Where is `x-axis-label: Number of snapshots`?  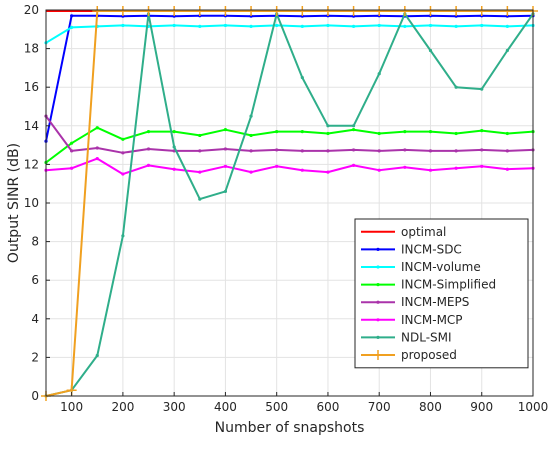
x-axis-label: Number of snapshots is located at coordinates (290, 428).